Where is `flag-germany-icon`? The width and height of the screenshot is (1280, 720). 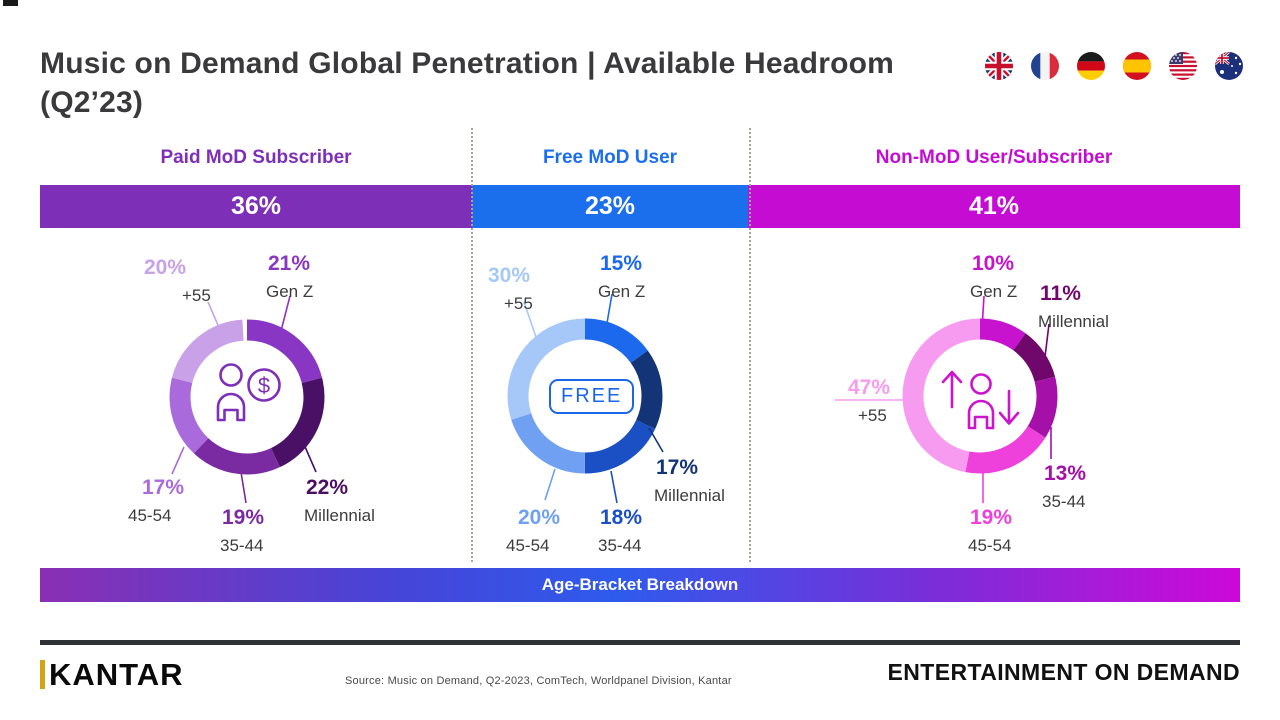
flag-germany-icon is located at coordinates (1091, 66).